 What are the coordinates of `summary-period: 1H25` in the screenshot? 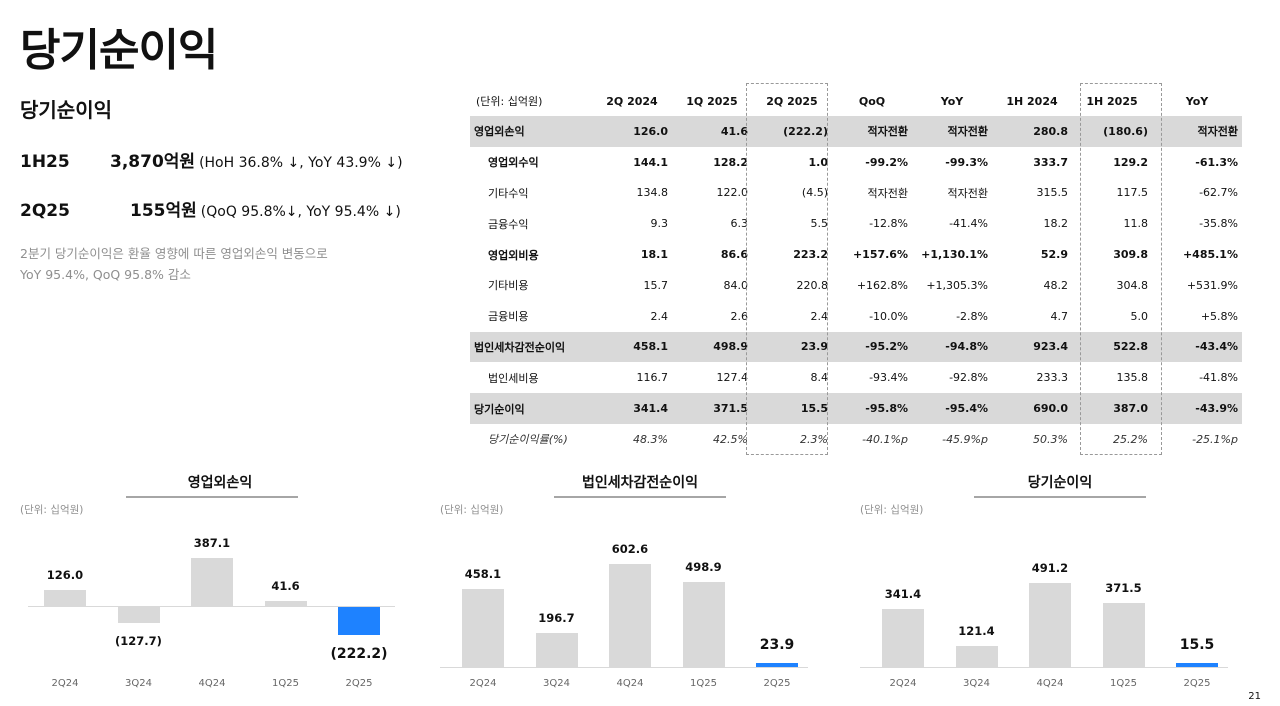 It's located at (45, 162).